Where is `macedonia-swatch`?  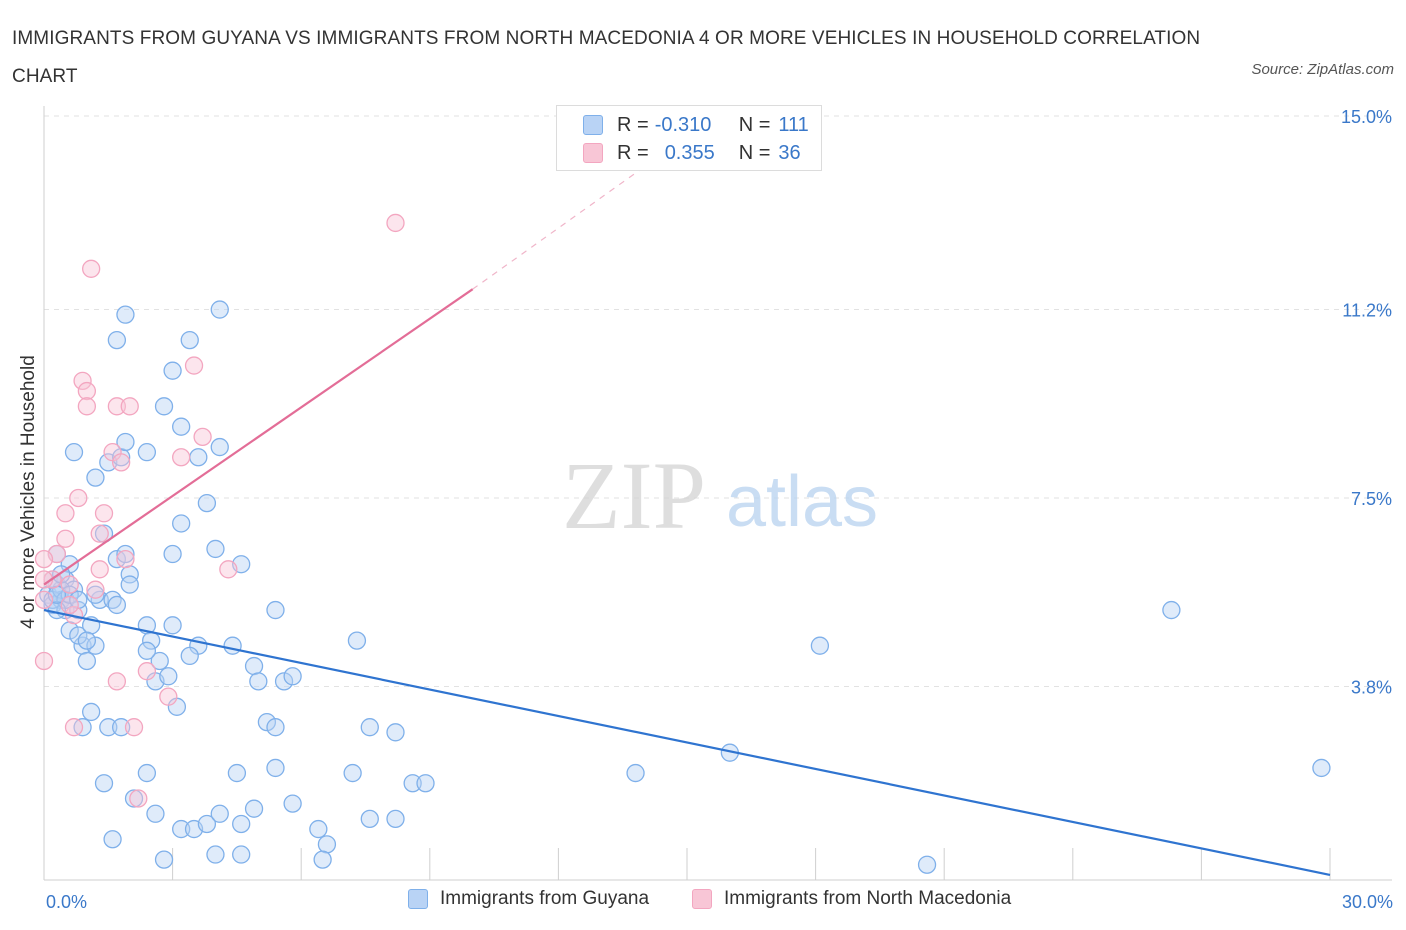 macedonia-swatch is located at coordinates (593, 153).